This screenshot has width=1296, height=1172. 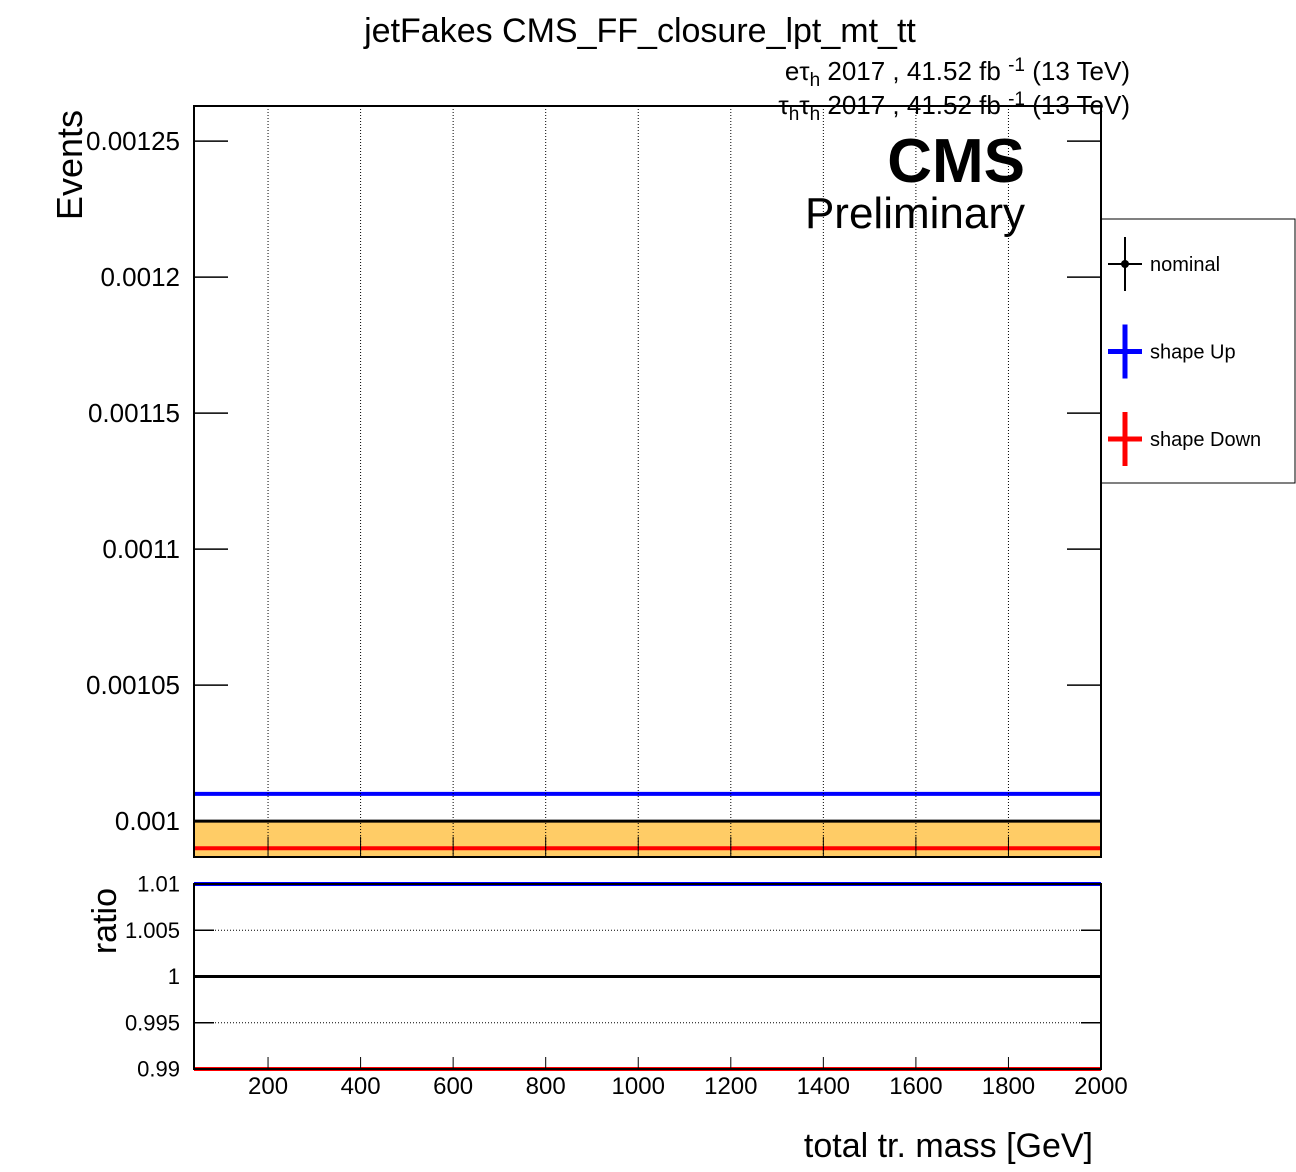 What do you see at coordinates (823, 1086) in the screenshot?
I see `x-tick-label: 1400` at bounding box center [823, 1086].